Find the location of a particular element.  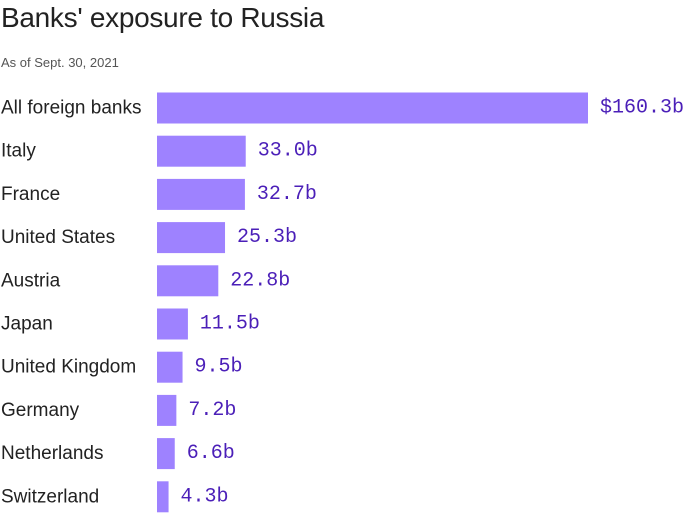

category-label: Austria is located at coordinates (31, 280).